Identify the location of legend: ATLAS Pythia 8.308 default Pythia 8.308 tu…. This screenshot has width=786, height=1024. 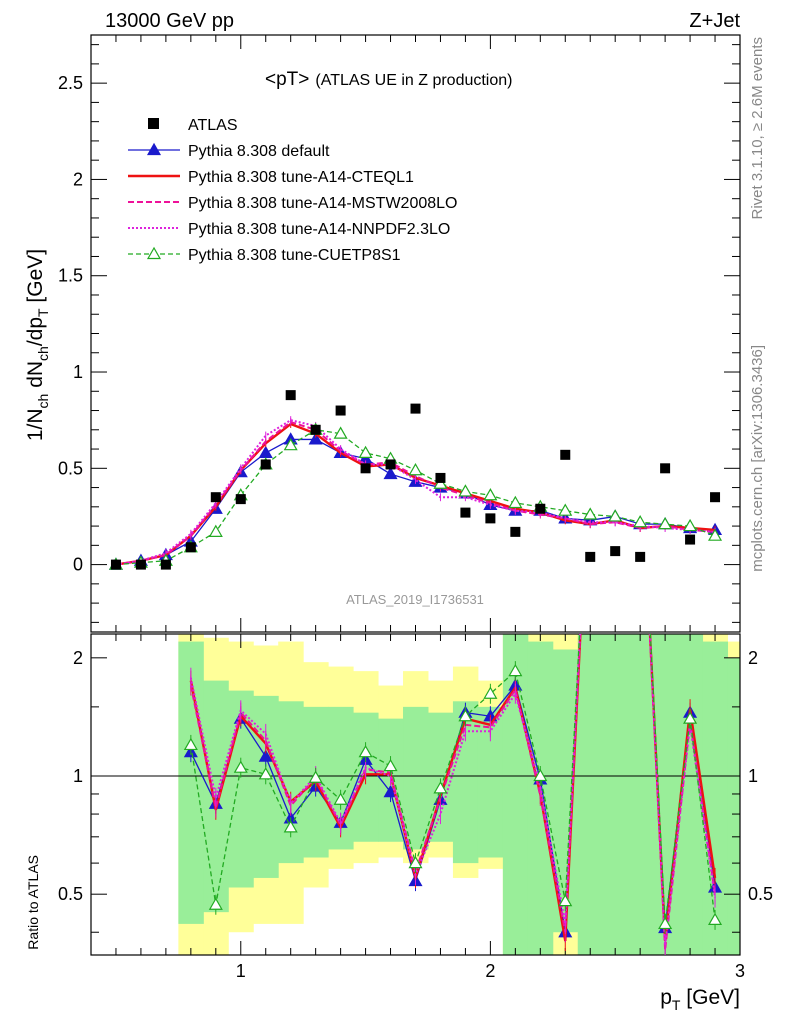
(292, 190).